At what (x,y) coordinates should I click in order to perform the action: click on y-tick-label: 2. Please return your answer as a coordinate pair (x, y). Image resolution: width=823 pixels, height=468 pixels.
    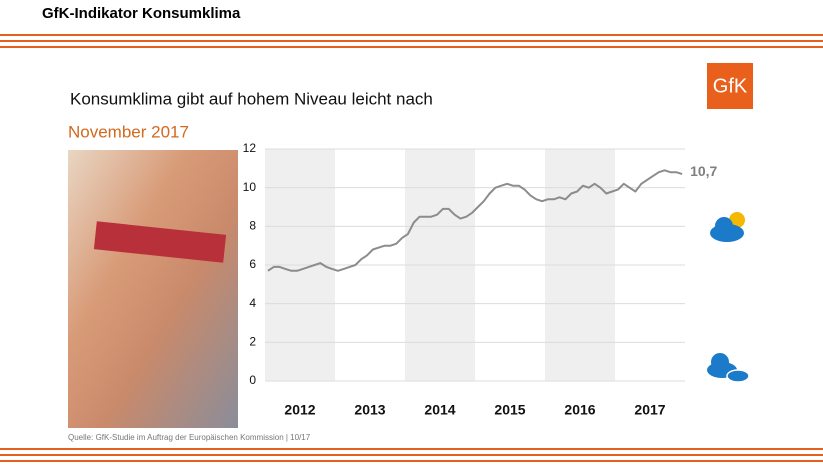
    Looking at the image, I should click on (252, 342).